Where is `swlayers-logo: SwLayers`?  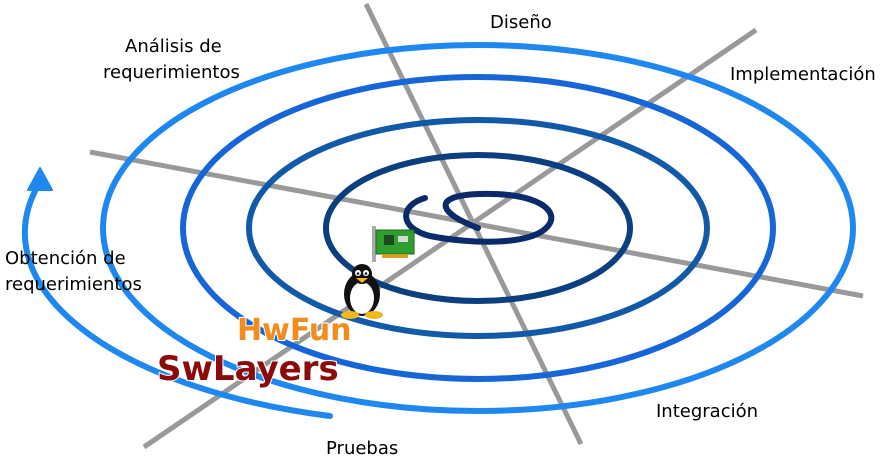 swlayers-logo: SwLayers is located at coordinates (248, 369).